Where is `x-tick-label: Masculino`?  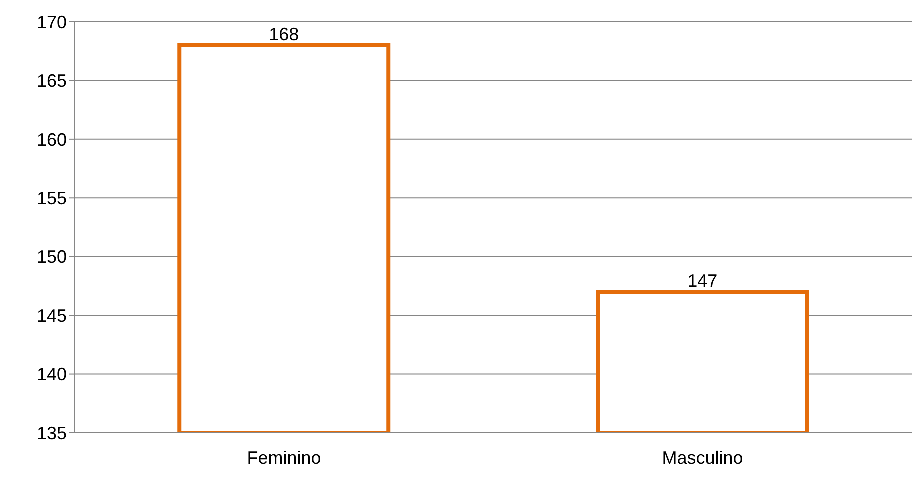
x-tick-label: Masculino is located at coordinates (703, 458).